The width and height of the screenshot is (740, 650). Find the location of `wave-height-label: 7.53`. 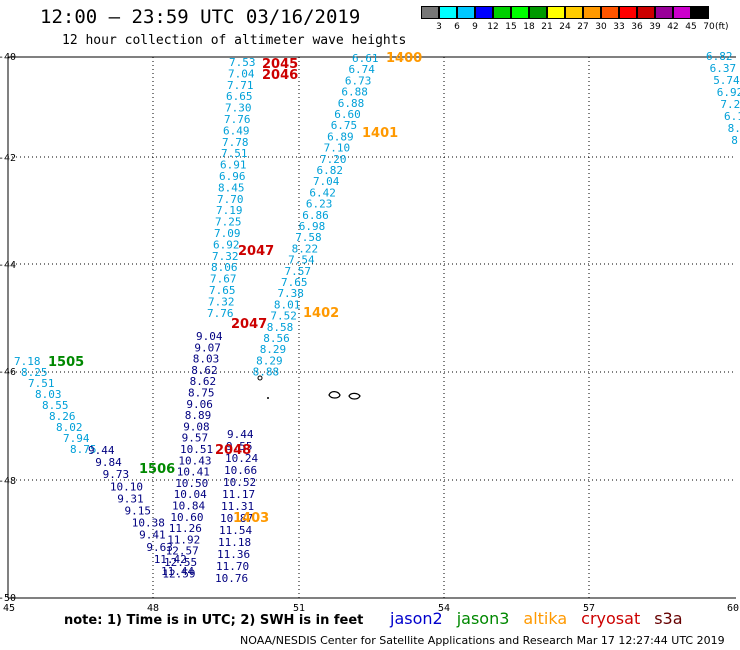

wave-height-label: 7.53 is located at coordinates (242, 62).